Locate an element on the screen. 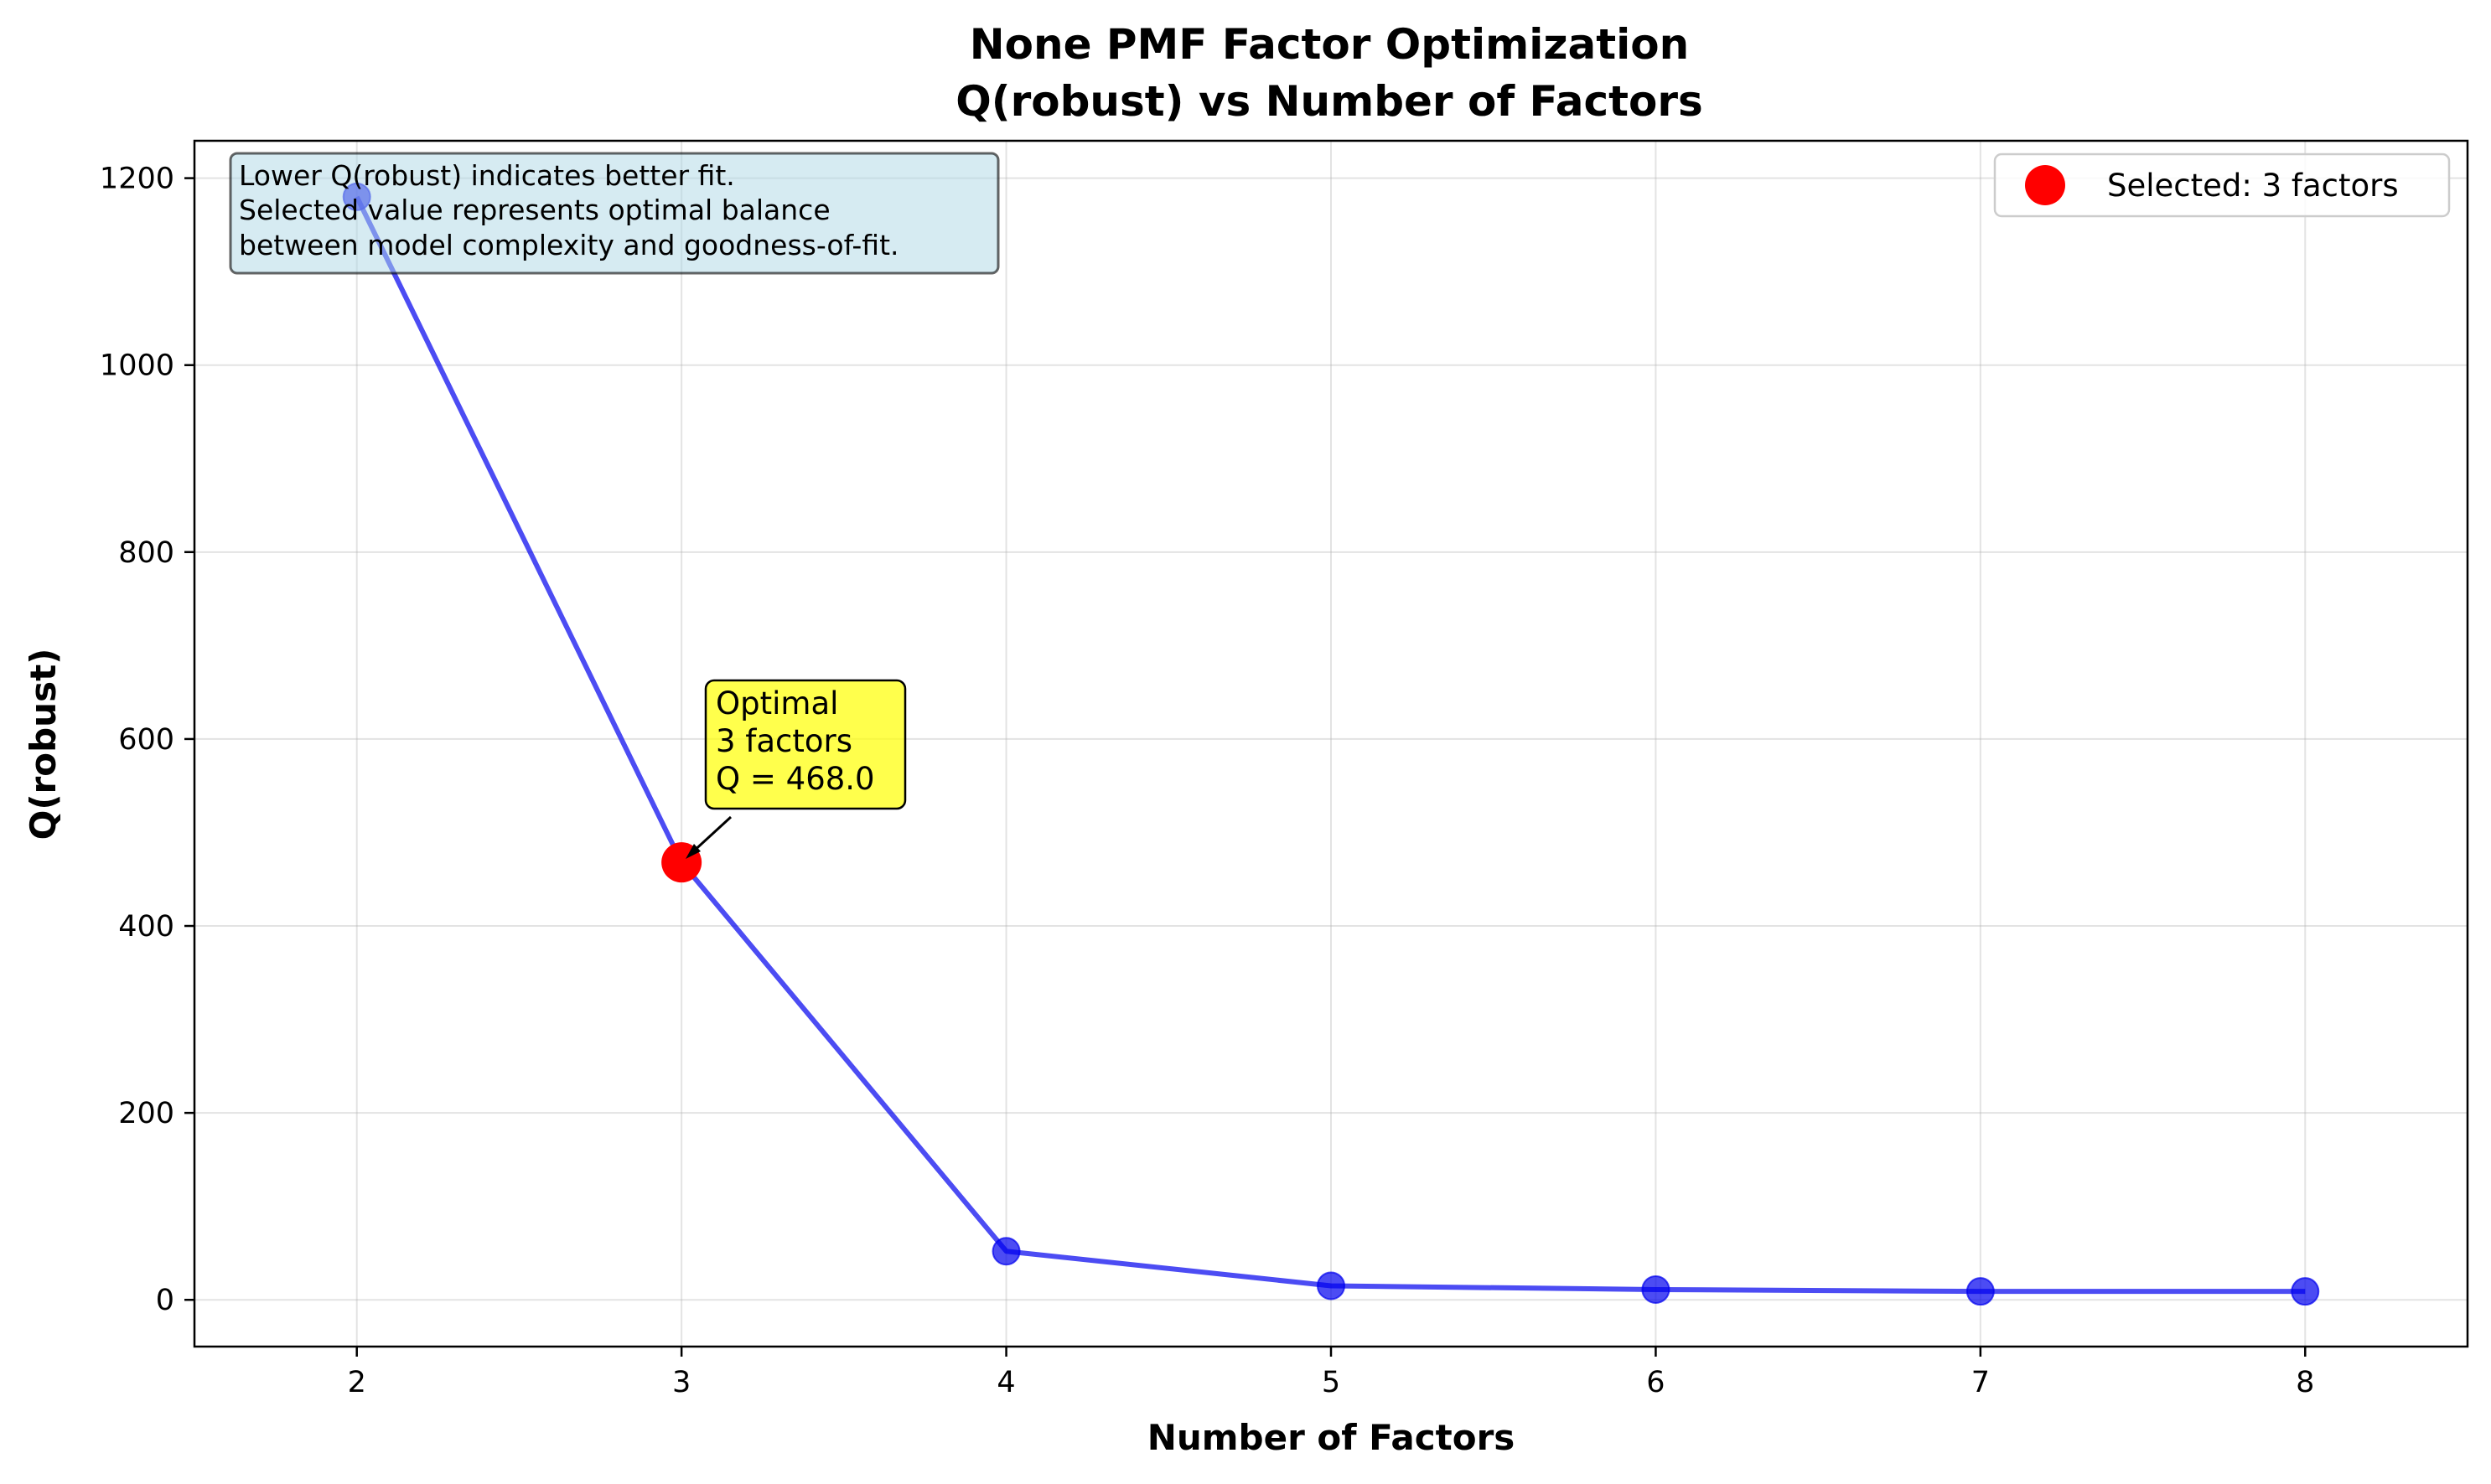 This screenshot has height=1484, width=2491. legend-label: Selected: 3 factors is located at coordinates (2253, 186).